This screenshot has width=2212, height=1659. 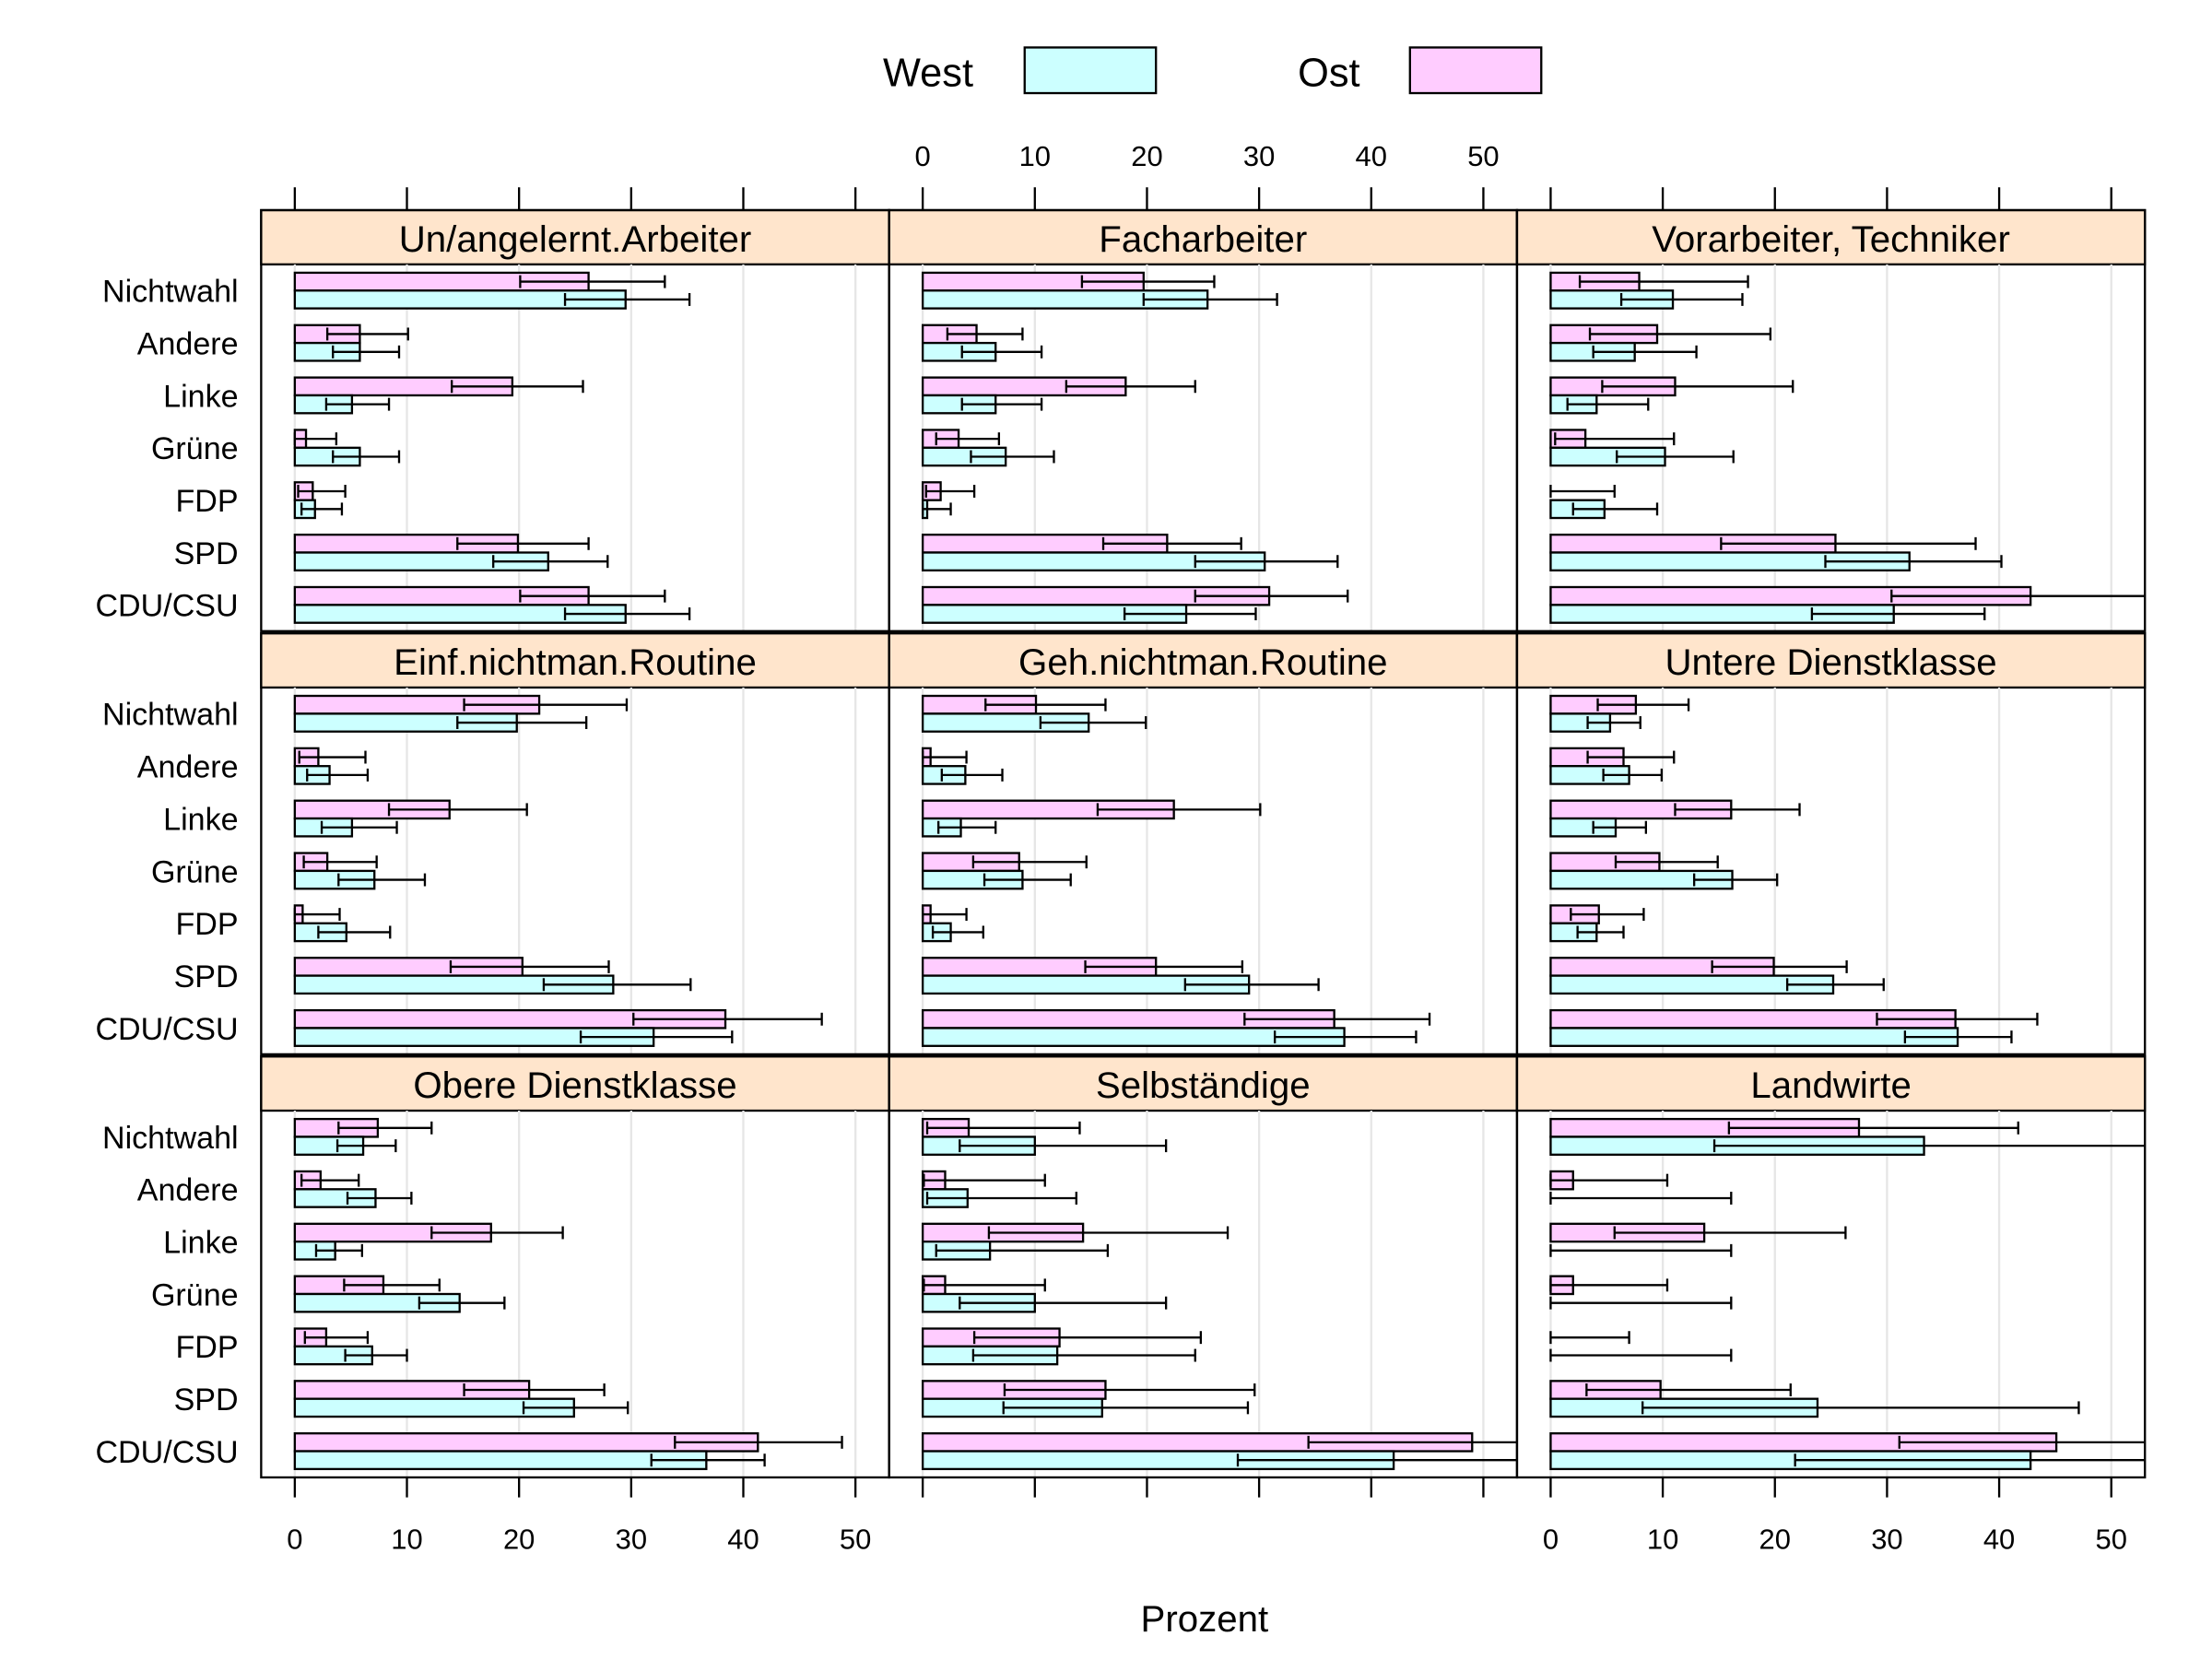 What do you see at coordinates (1203, 386) in the screenshot?
I see `panel: Facharbeiter 0 10 20 30 40 50` at bounding box center [1203, 386].